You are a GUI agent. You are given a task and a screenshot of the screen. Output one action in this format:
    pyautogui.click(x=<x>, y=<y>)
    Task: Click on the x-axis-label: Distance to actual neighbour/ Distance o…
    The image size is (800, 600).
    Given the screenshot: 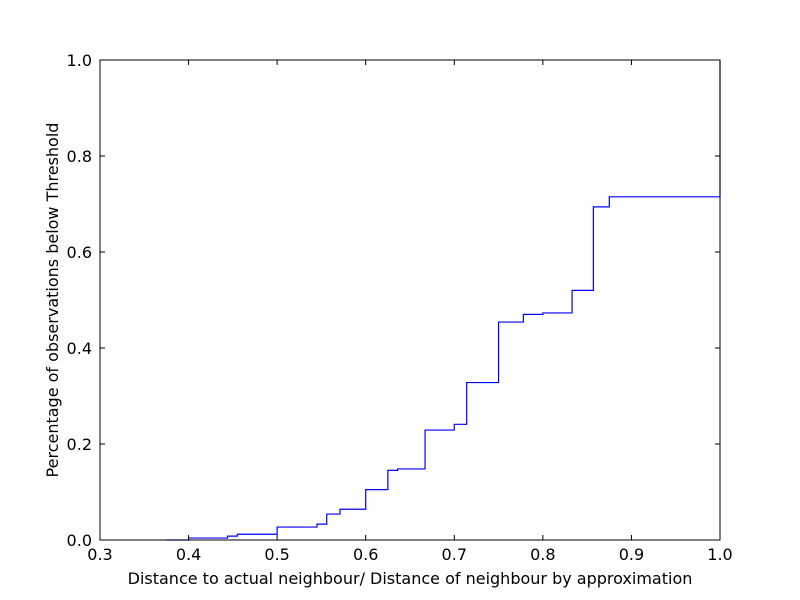 What is the action you would take?
    pyautogui.click(x=410, y=578)
    